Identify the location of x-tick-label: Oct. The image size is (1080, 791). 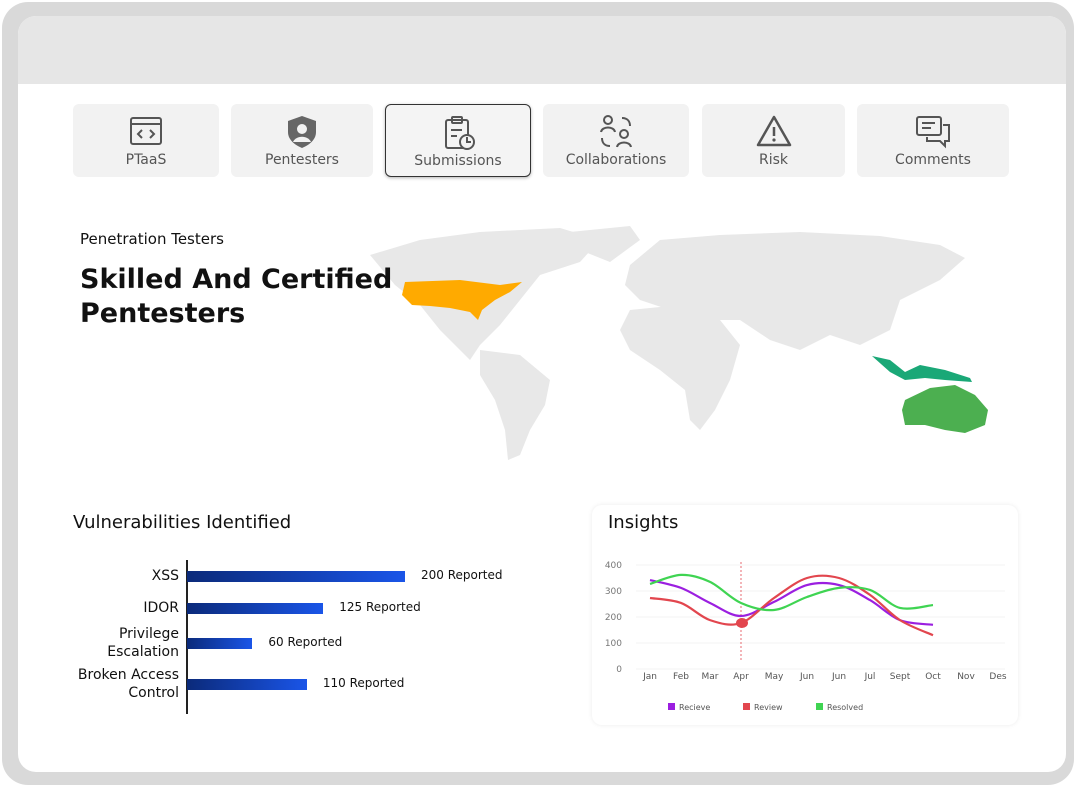
(933, 677).